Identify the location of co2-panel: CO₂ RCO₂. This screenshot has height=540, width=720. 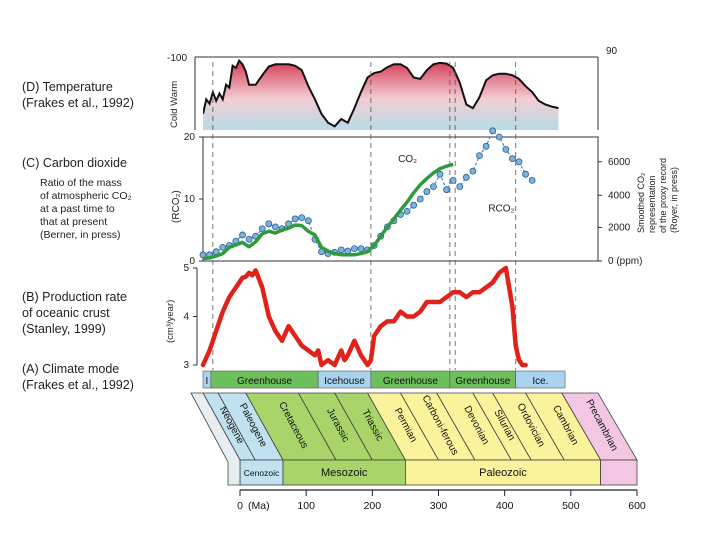
(367, 194).